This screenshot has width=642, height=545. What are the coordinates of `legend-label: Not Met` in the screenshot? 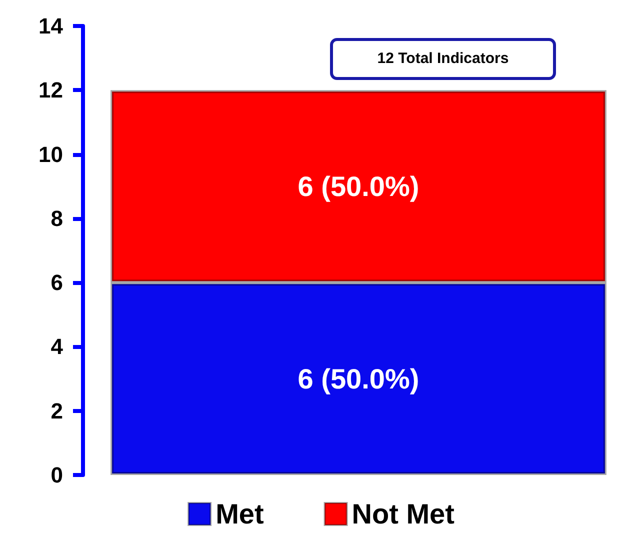 It's located at (403, 514).